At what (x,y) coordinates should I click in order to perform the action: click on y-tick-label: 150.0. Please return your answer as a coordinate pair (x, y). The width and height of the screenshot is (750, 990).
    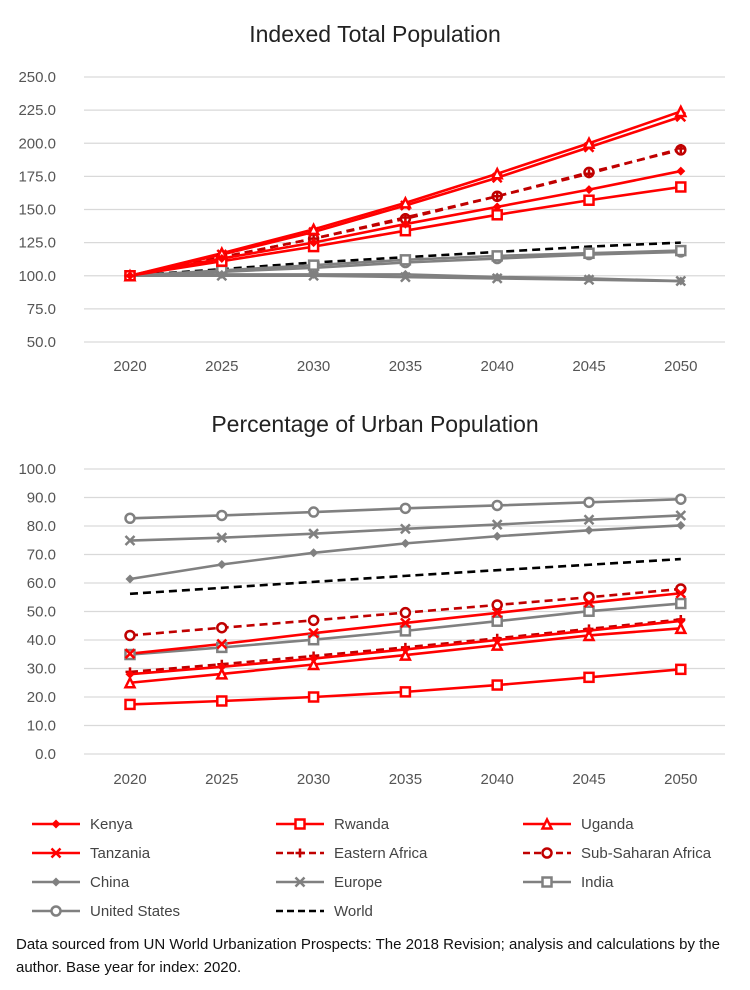
    Looking at the image, I should click on (37, 210).